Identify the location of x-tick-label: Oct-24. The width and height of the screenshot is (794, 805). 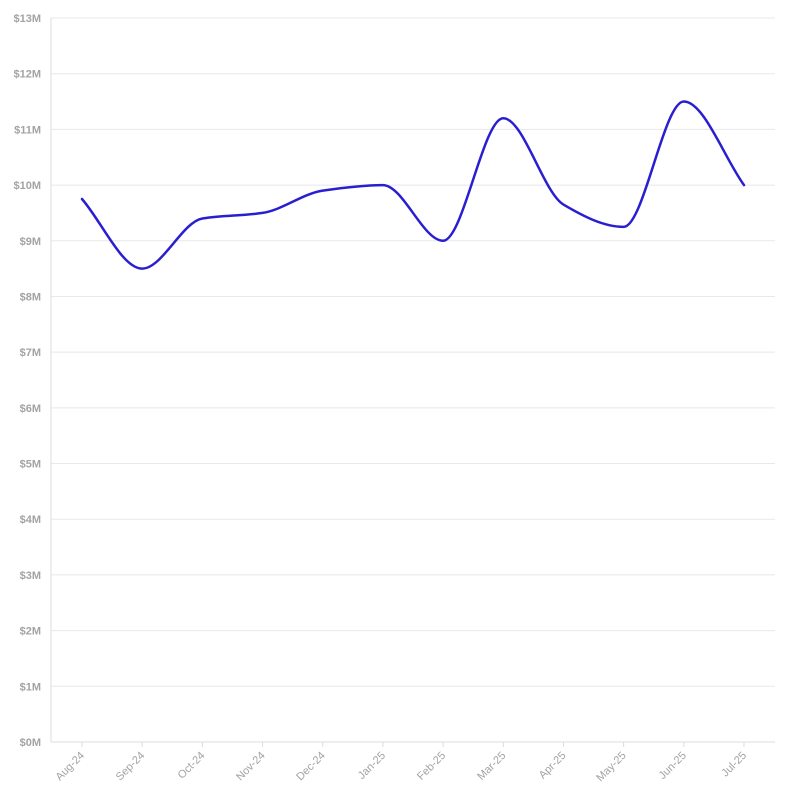
(192, 766).